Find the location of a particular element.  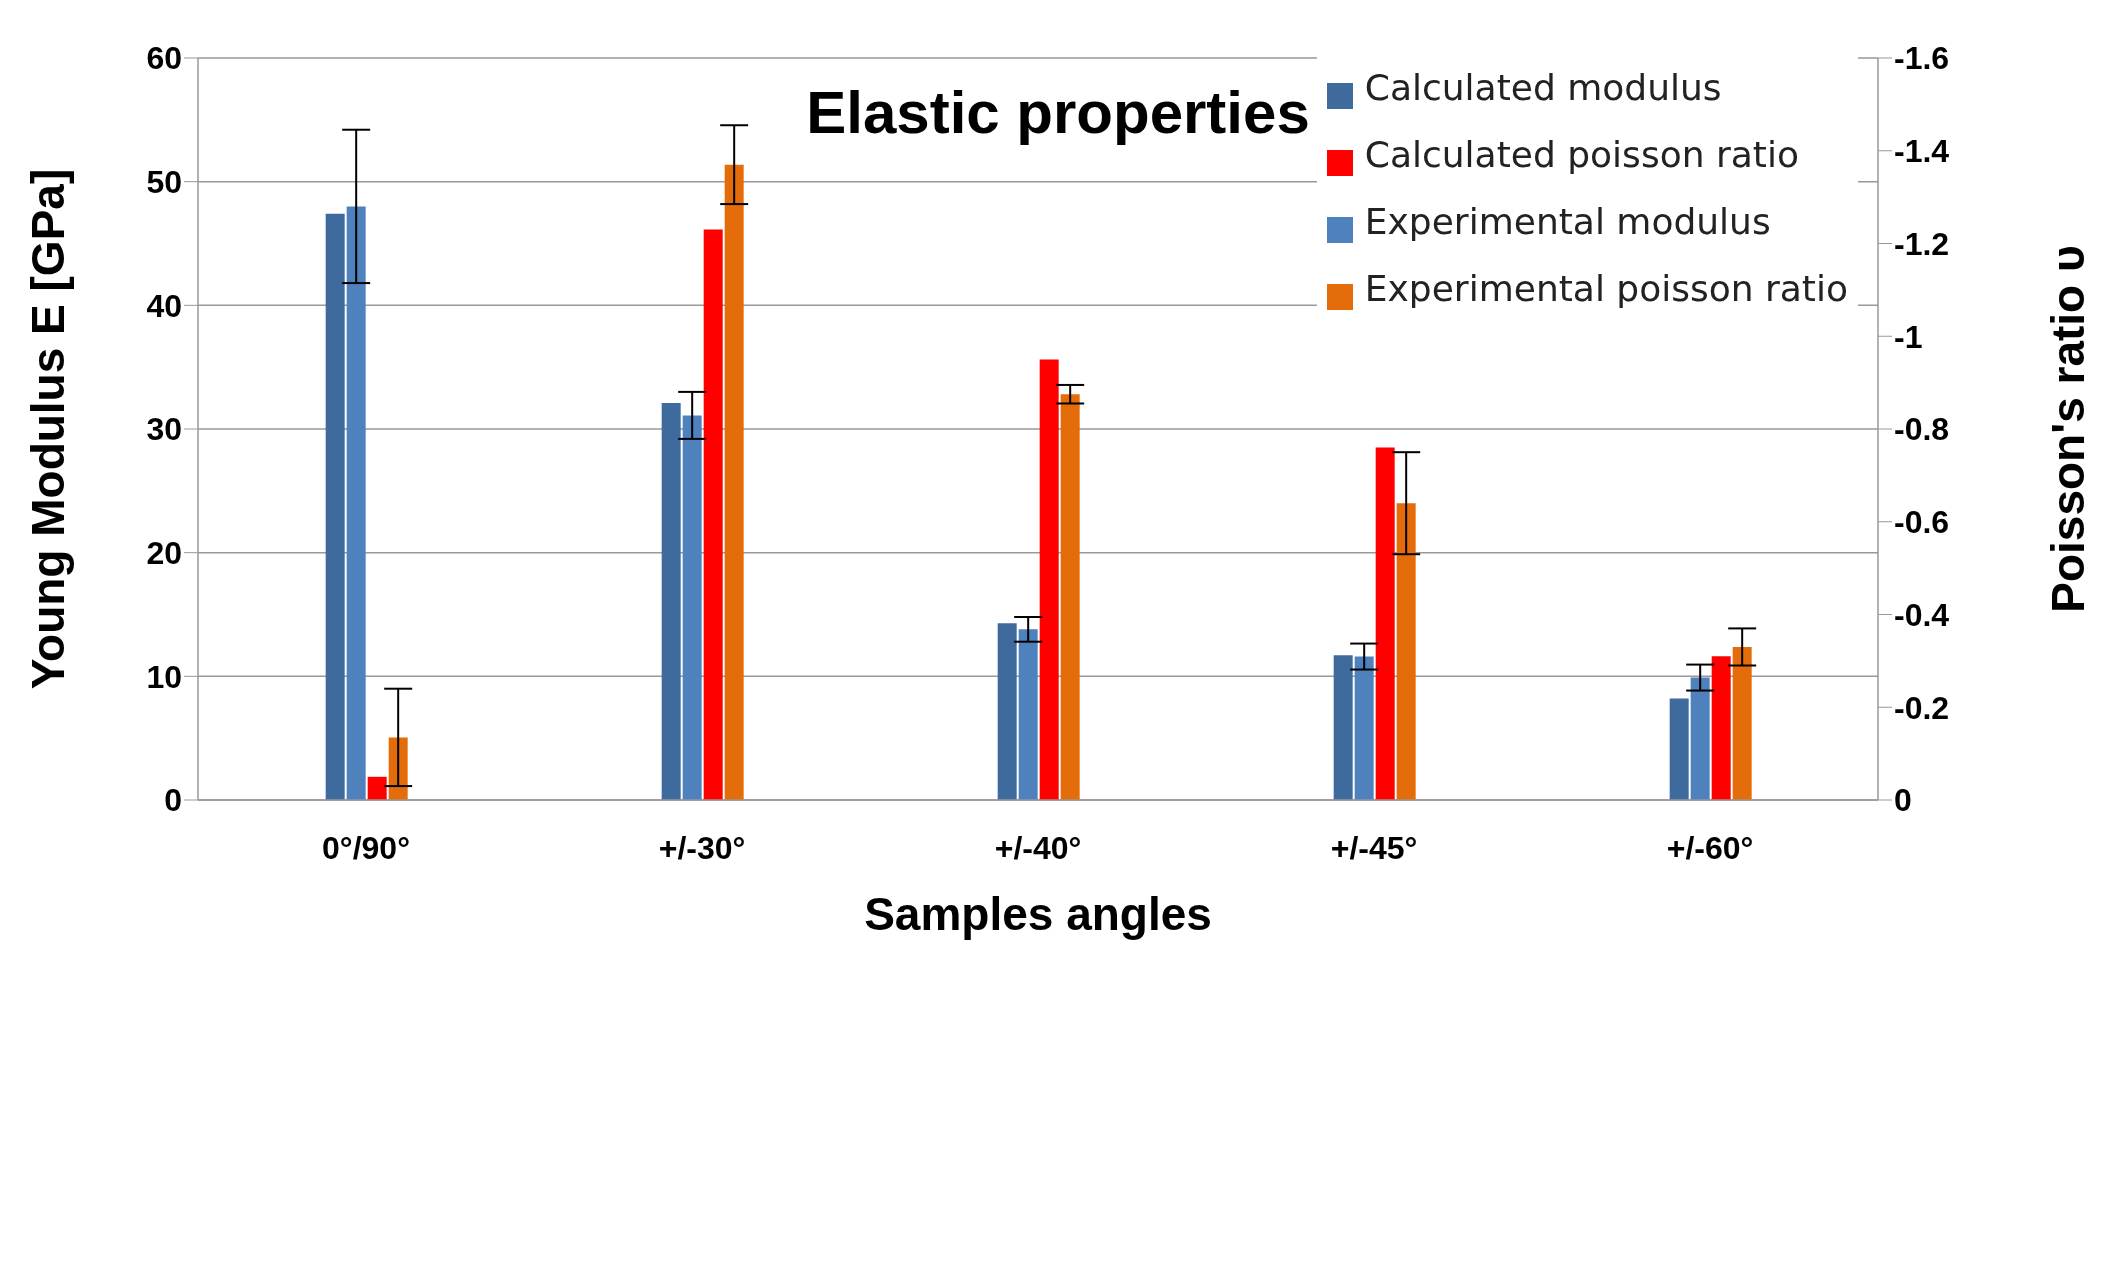

chart-title: Elastic properties is located at coordinates (1058, 112).